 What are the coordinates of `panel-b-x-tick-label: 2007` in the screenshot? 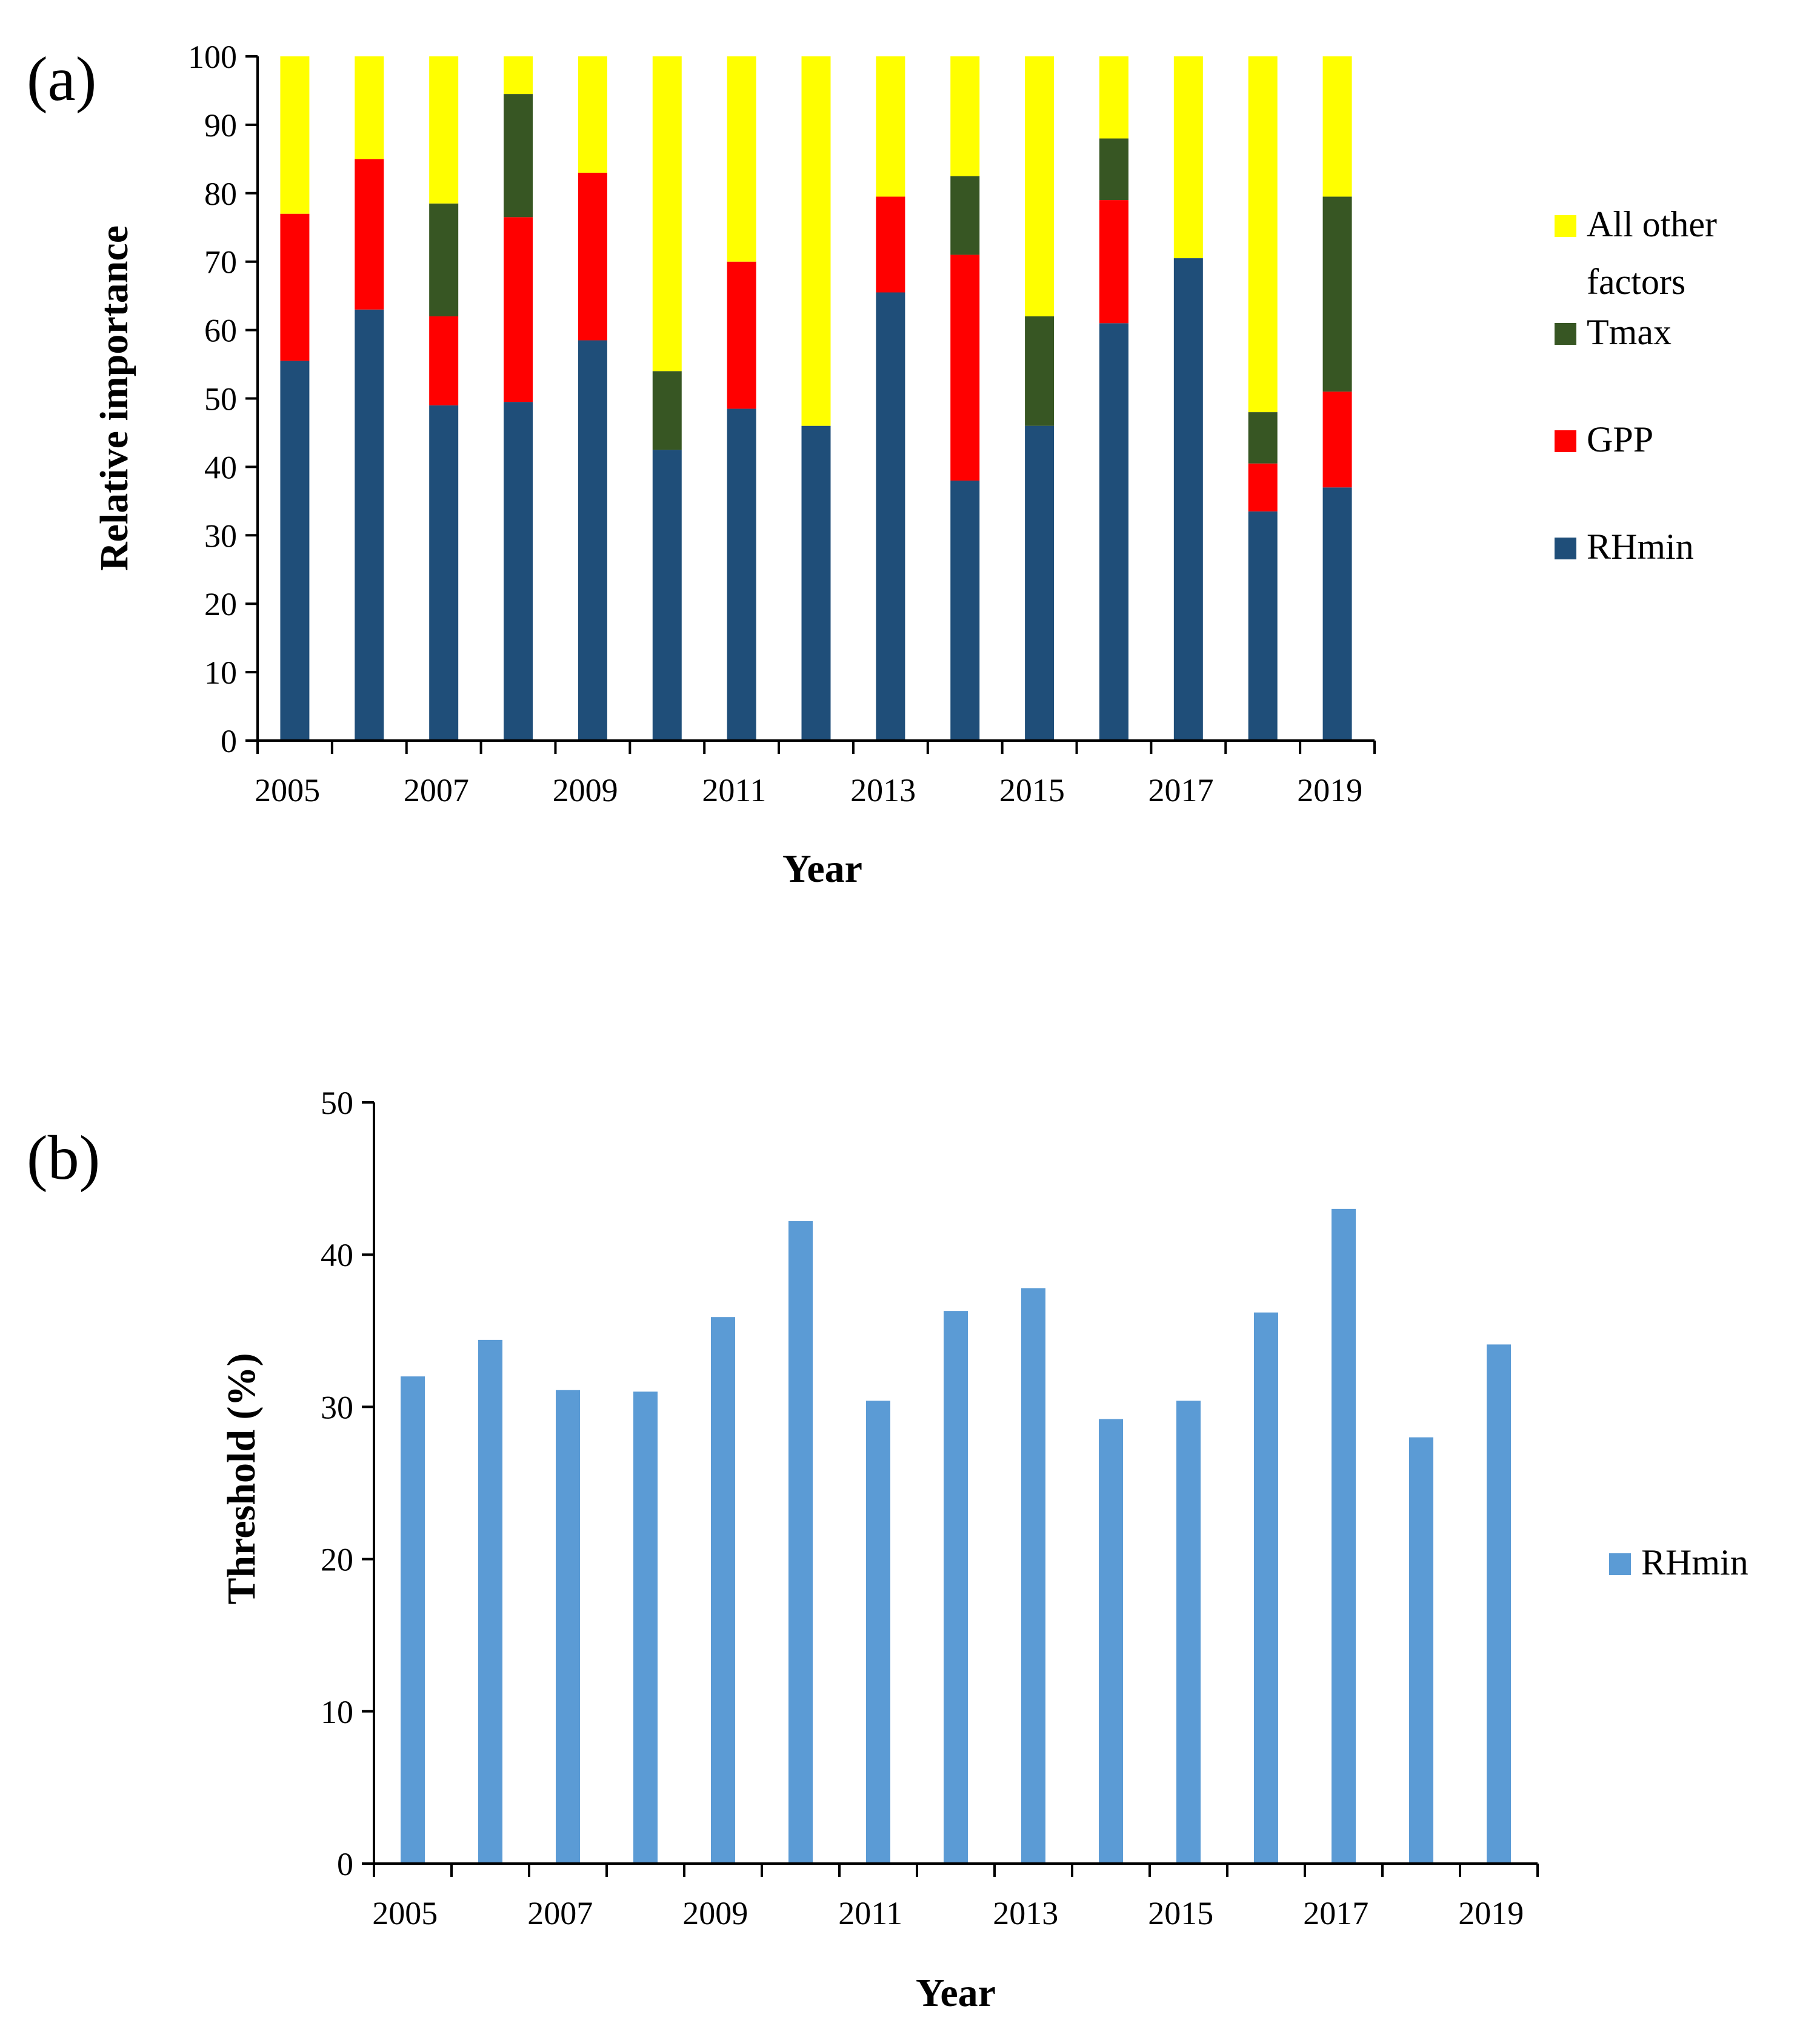 It's located at (560, 1913).